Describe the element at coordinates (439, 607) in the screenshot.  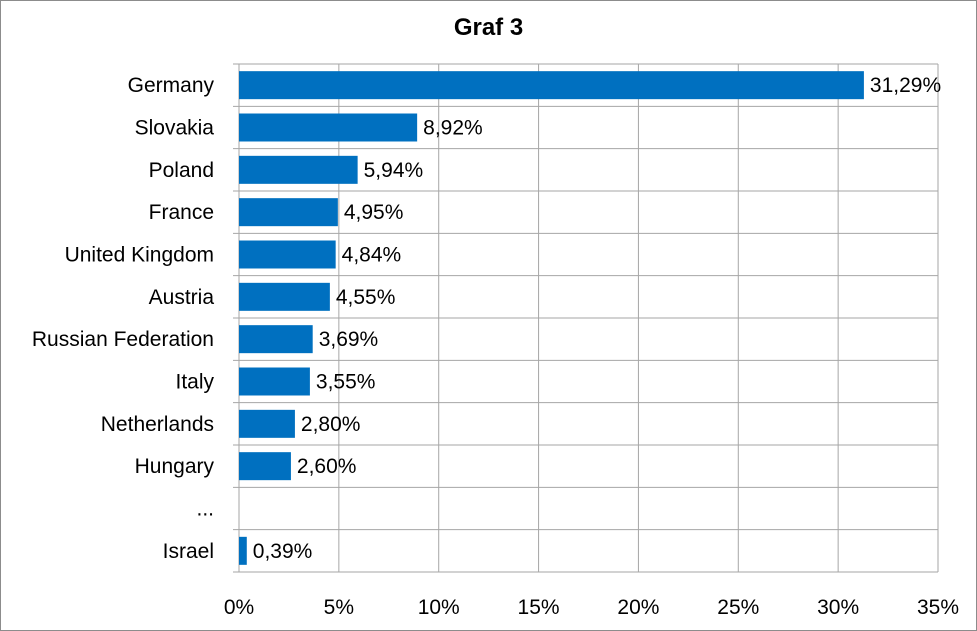
I see `x-tick-label: 10%` at that location.